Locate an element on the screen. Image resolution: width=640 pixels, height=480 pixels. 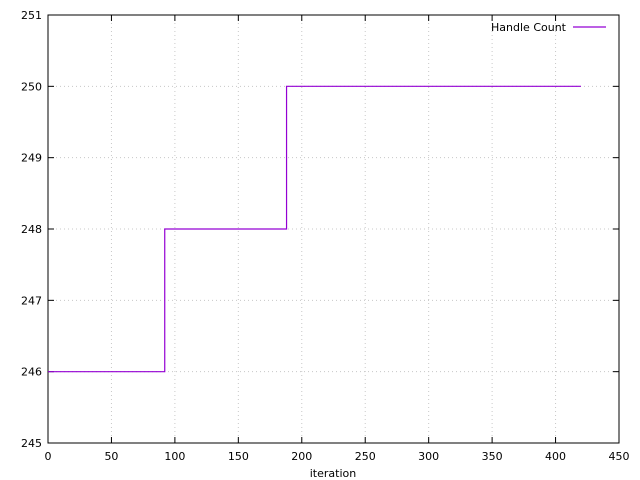
y-tick-label: 245 is located at coordinates (31, 443).